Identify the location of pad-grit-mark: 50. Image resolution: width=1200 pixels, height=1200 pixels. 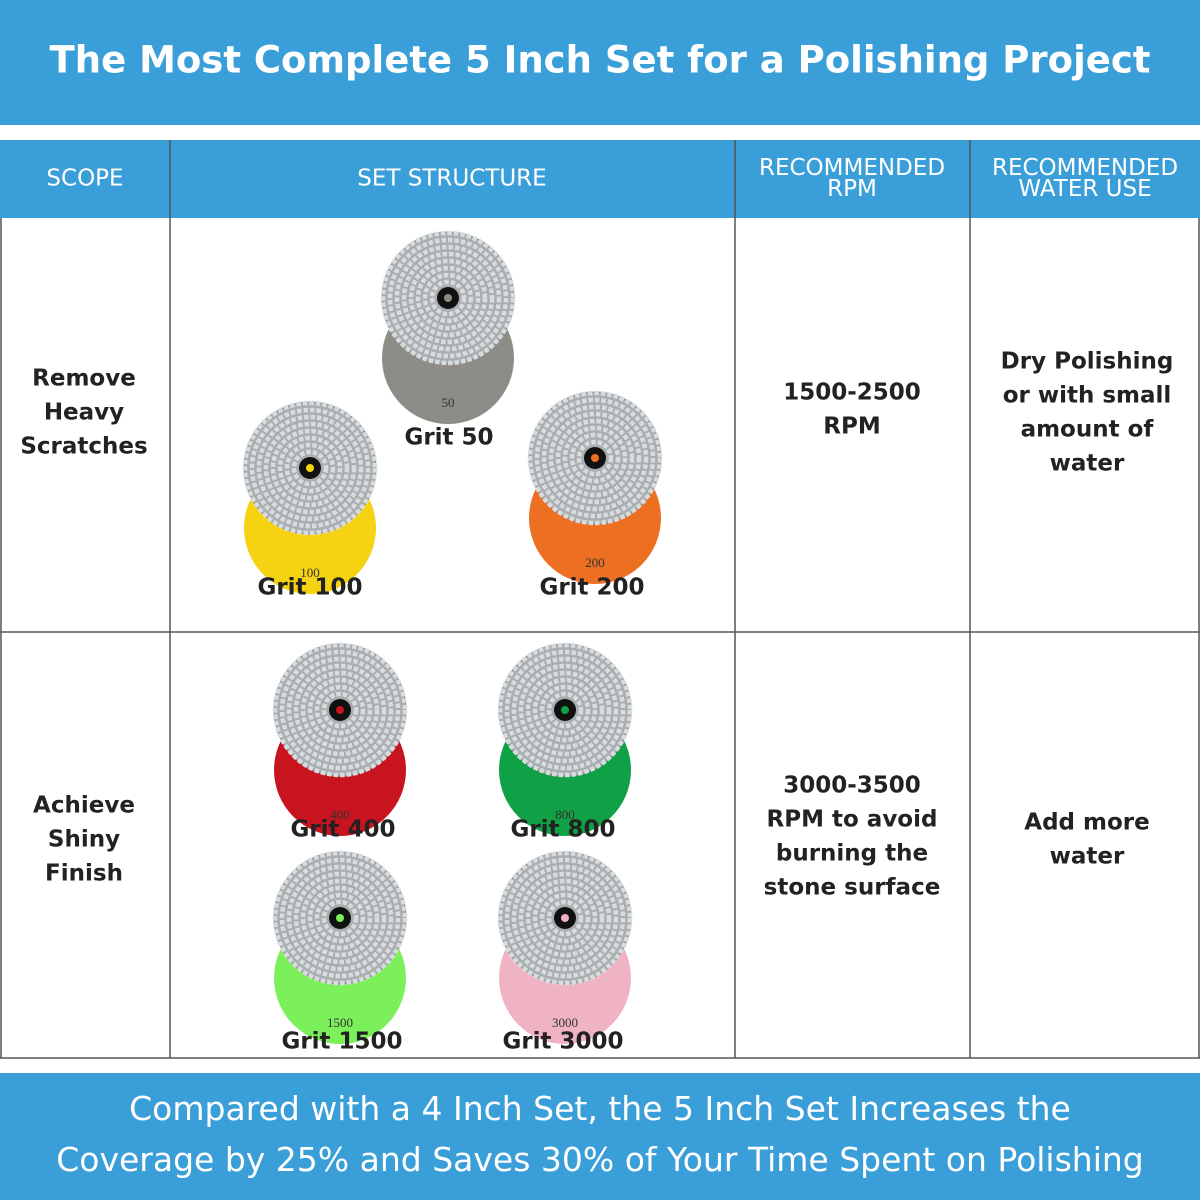
(448, 402).